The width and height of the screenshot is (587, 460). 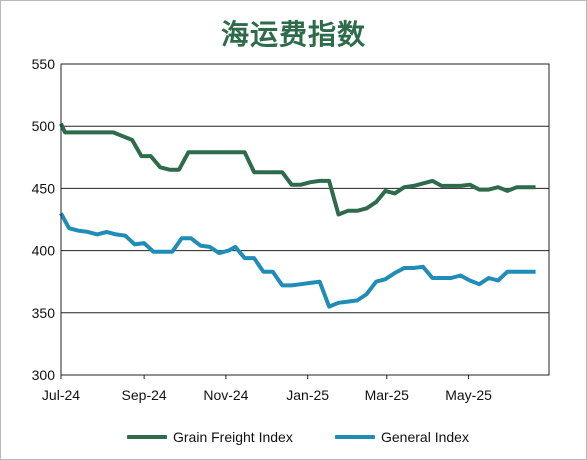 I want to click on legend-label-grain-freight-index: Grain Freight Index, so click(x=233, y=437).